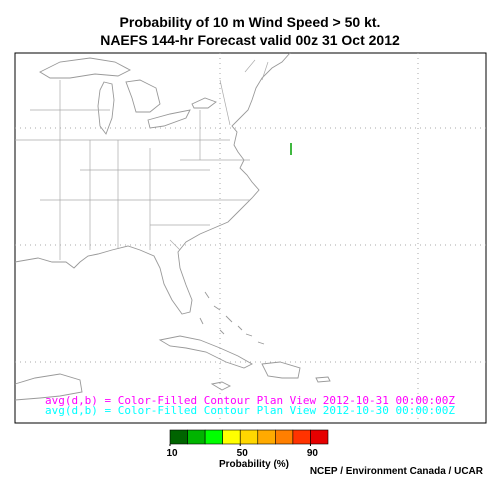 The image size is (500, 480). I want to click on colorbar-tick-label: 50, so click(243, 453).